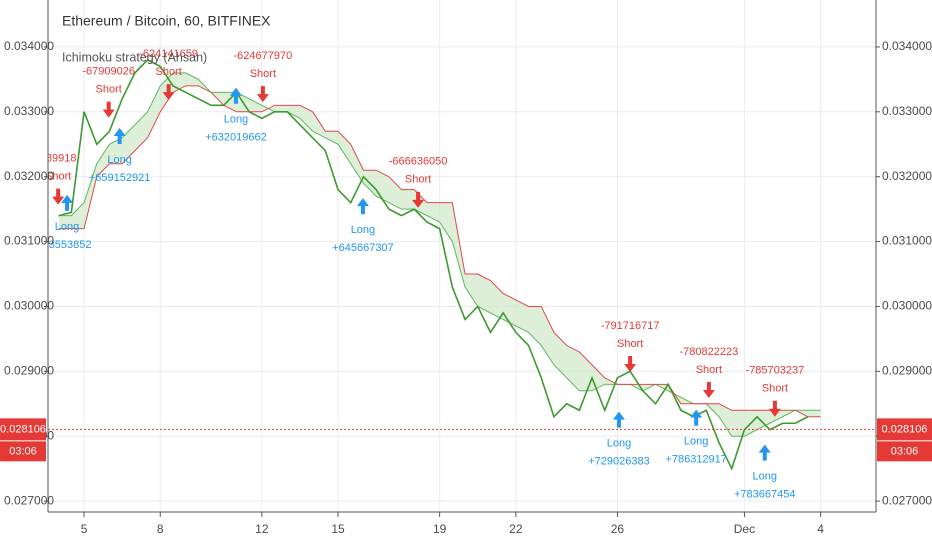 The width and height of the screenshot is (932, 550). What do you see at coordinates (166, 21) in the screenshot?
I see `chart-title: Ethereum / Bitcoin, 60, BITFINEX` at bounding box center [166, 21].